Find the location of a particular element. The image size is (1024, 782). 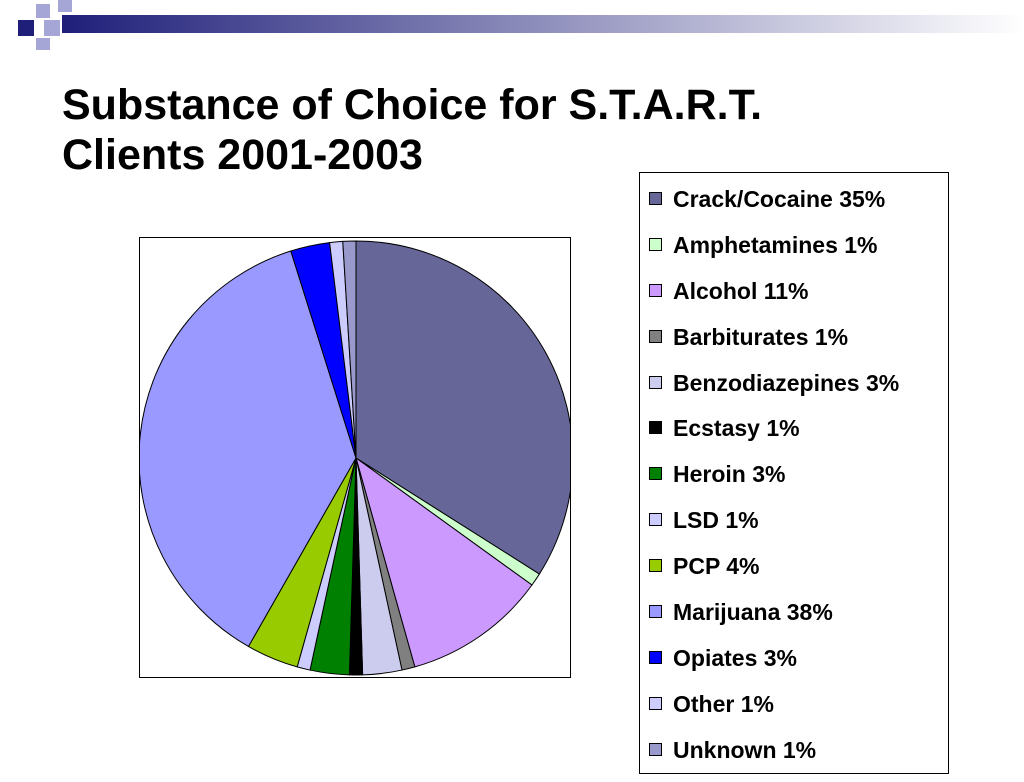

slide-title-line-2: Clients 2001-2003 is located at coordinates (242, 155).